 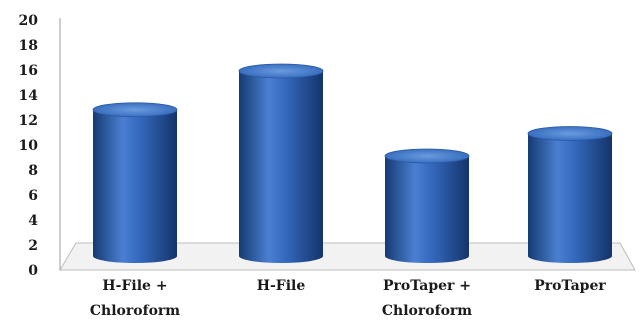 I want to click on y-tick-label: 14, so click(x=29, y=96).